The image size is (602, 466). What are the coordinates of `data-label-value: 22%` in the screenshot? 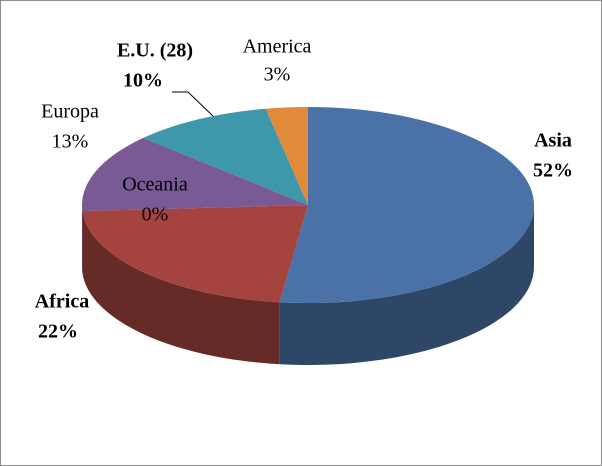 It's located at (58, 332).